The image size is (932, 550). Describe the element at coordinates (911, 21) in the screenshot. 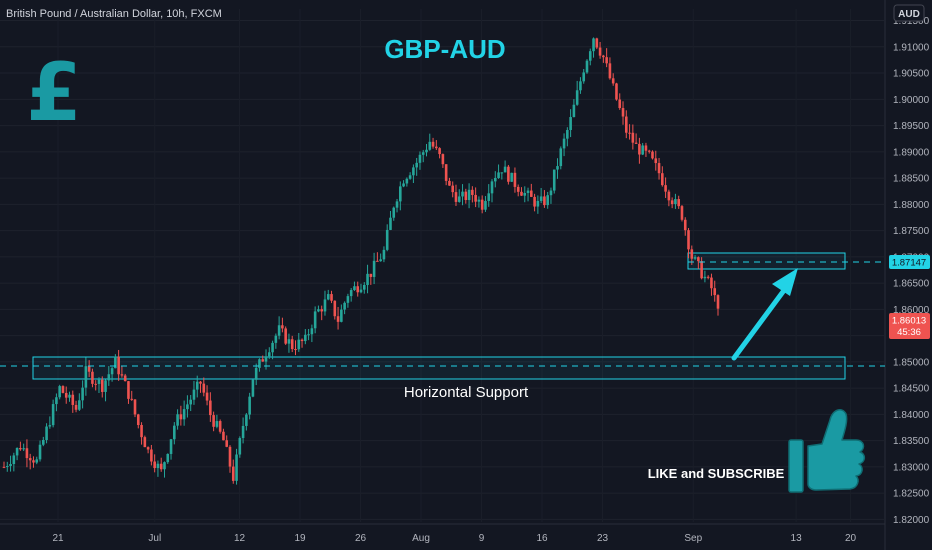

I see `y-tick-label: 1.91500` at that location.